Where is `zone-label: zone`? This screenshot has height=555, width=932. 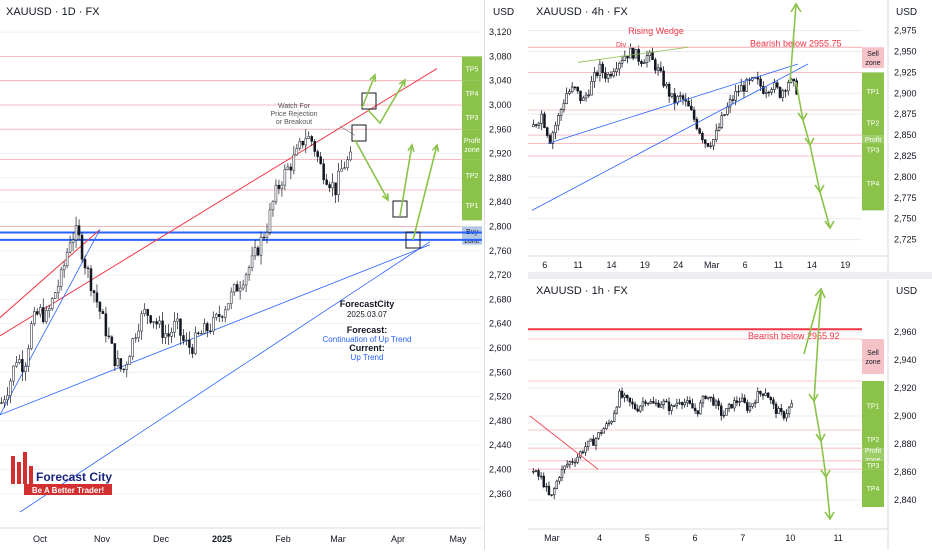
zone-label: zone is located at coordinates (872, 63).